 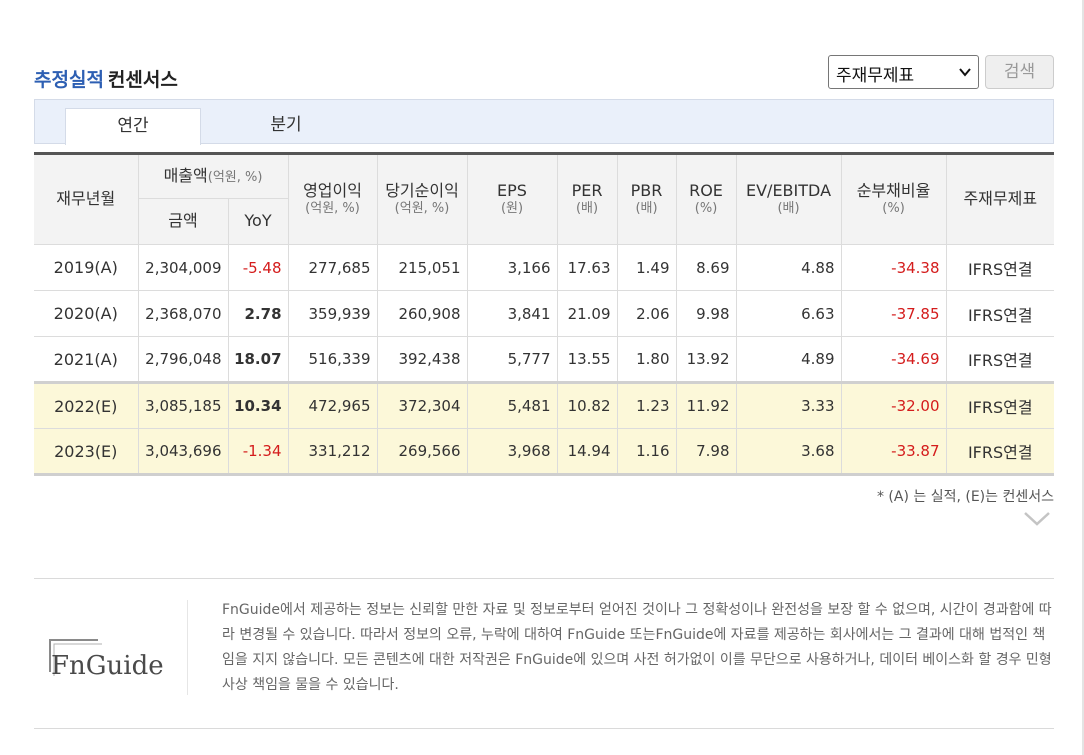 I want to click on col-debt-ratio-unit: (%), so click(x=893, y=209).